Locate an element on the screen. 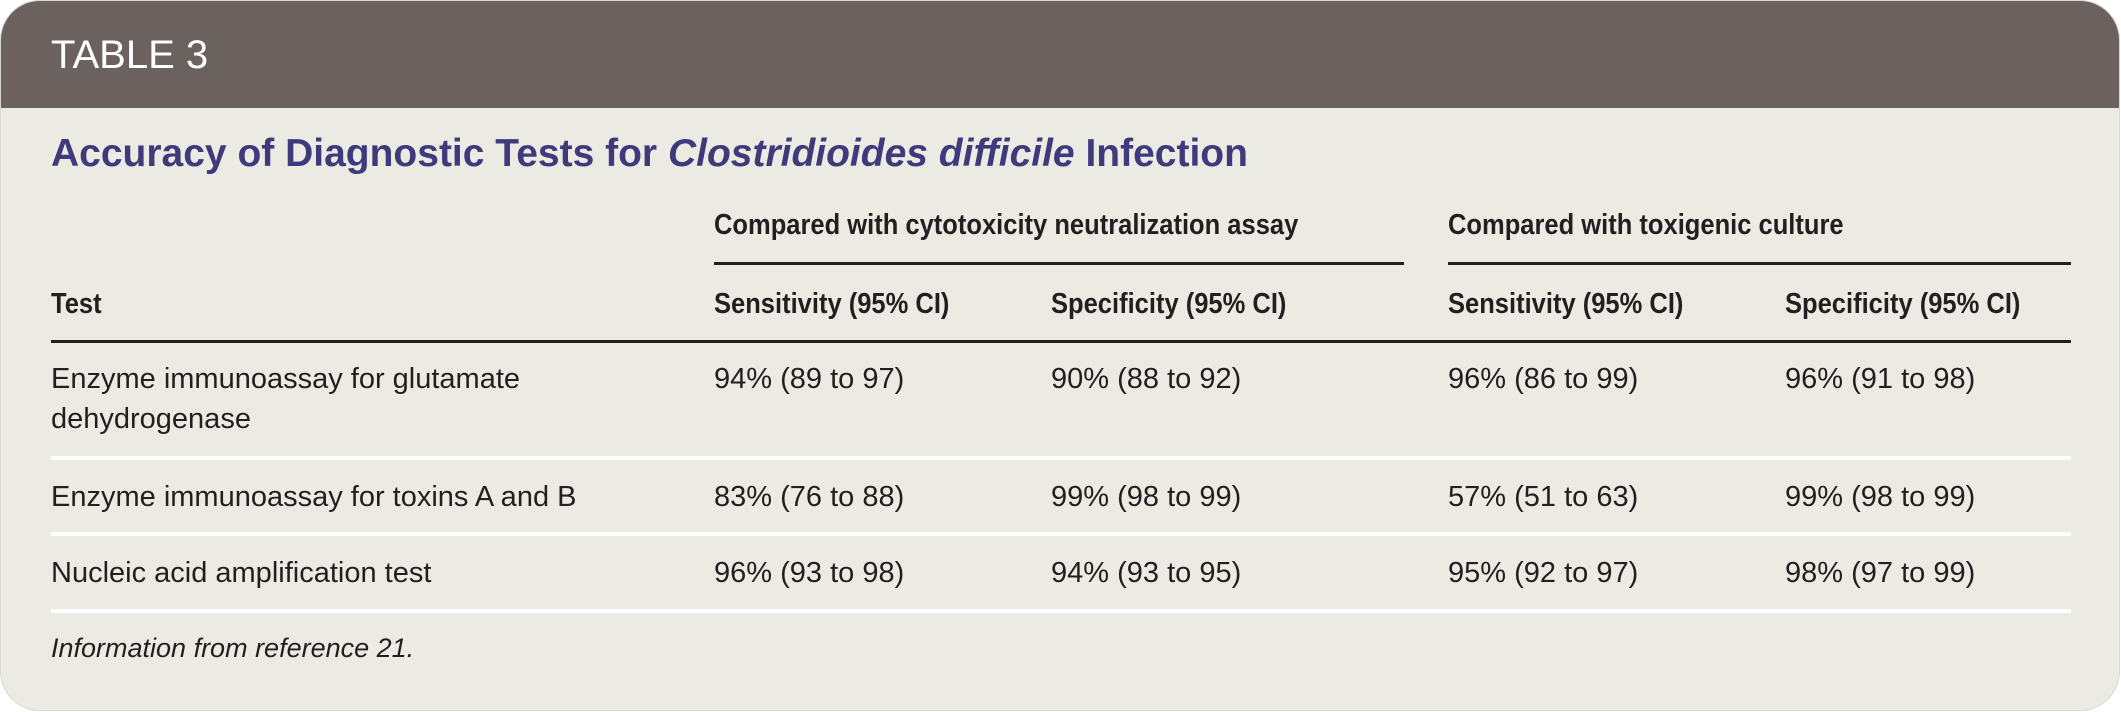  title-suffix: Infection is located at coordinates (1161, 153).